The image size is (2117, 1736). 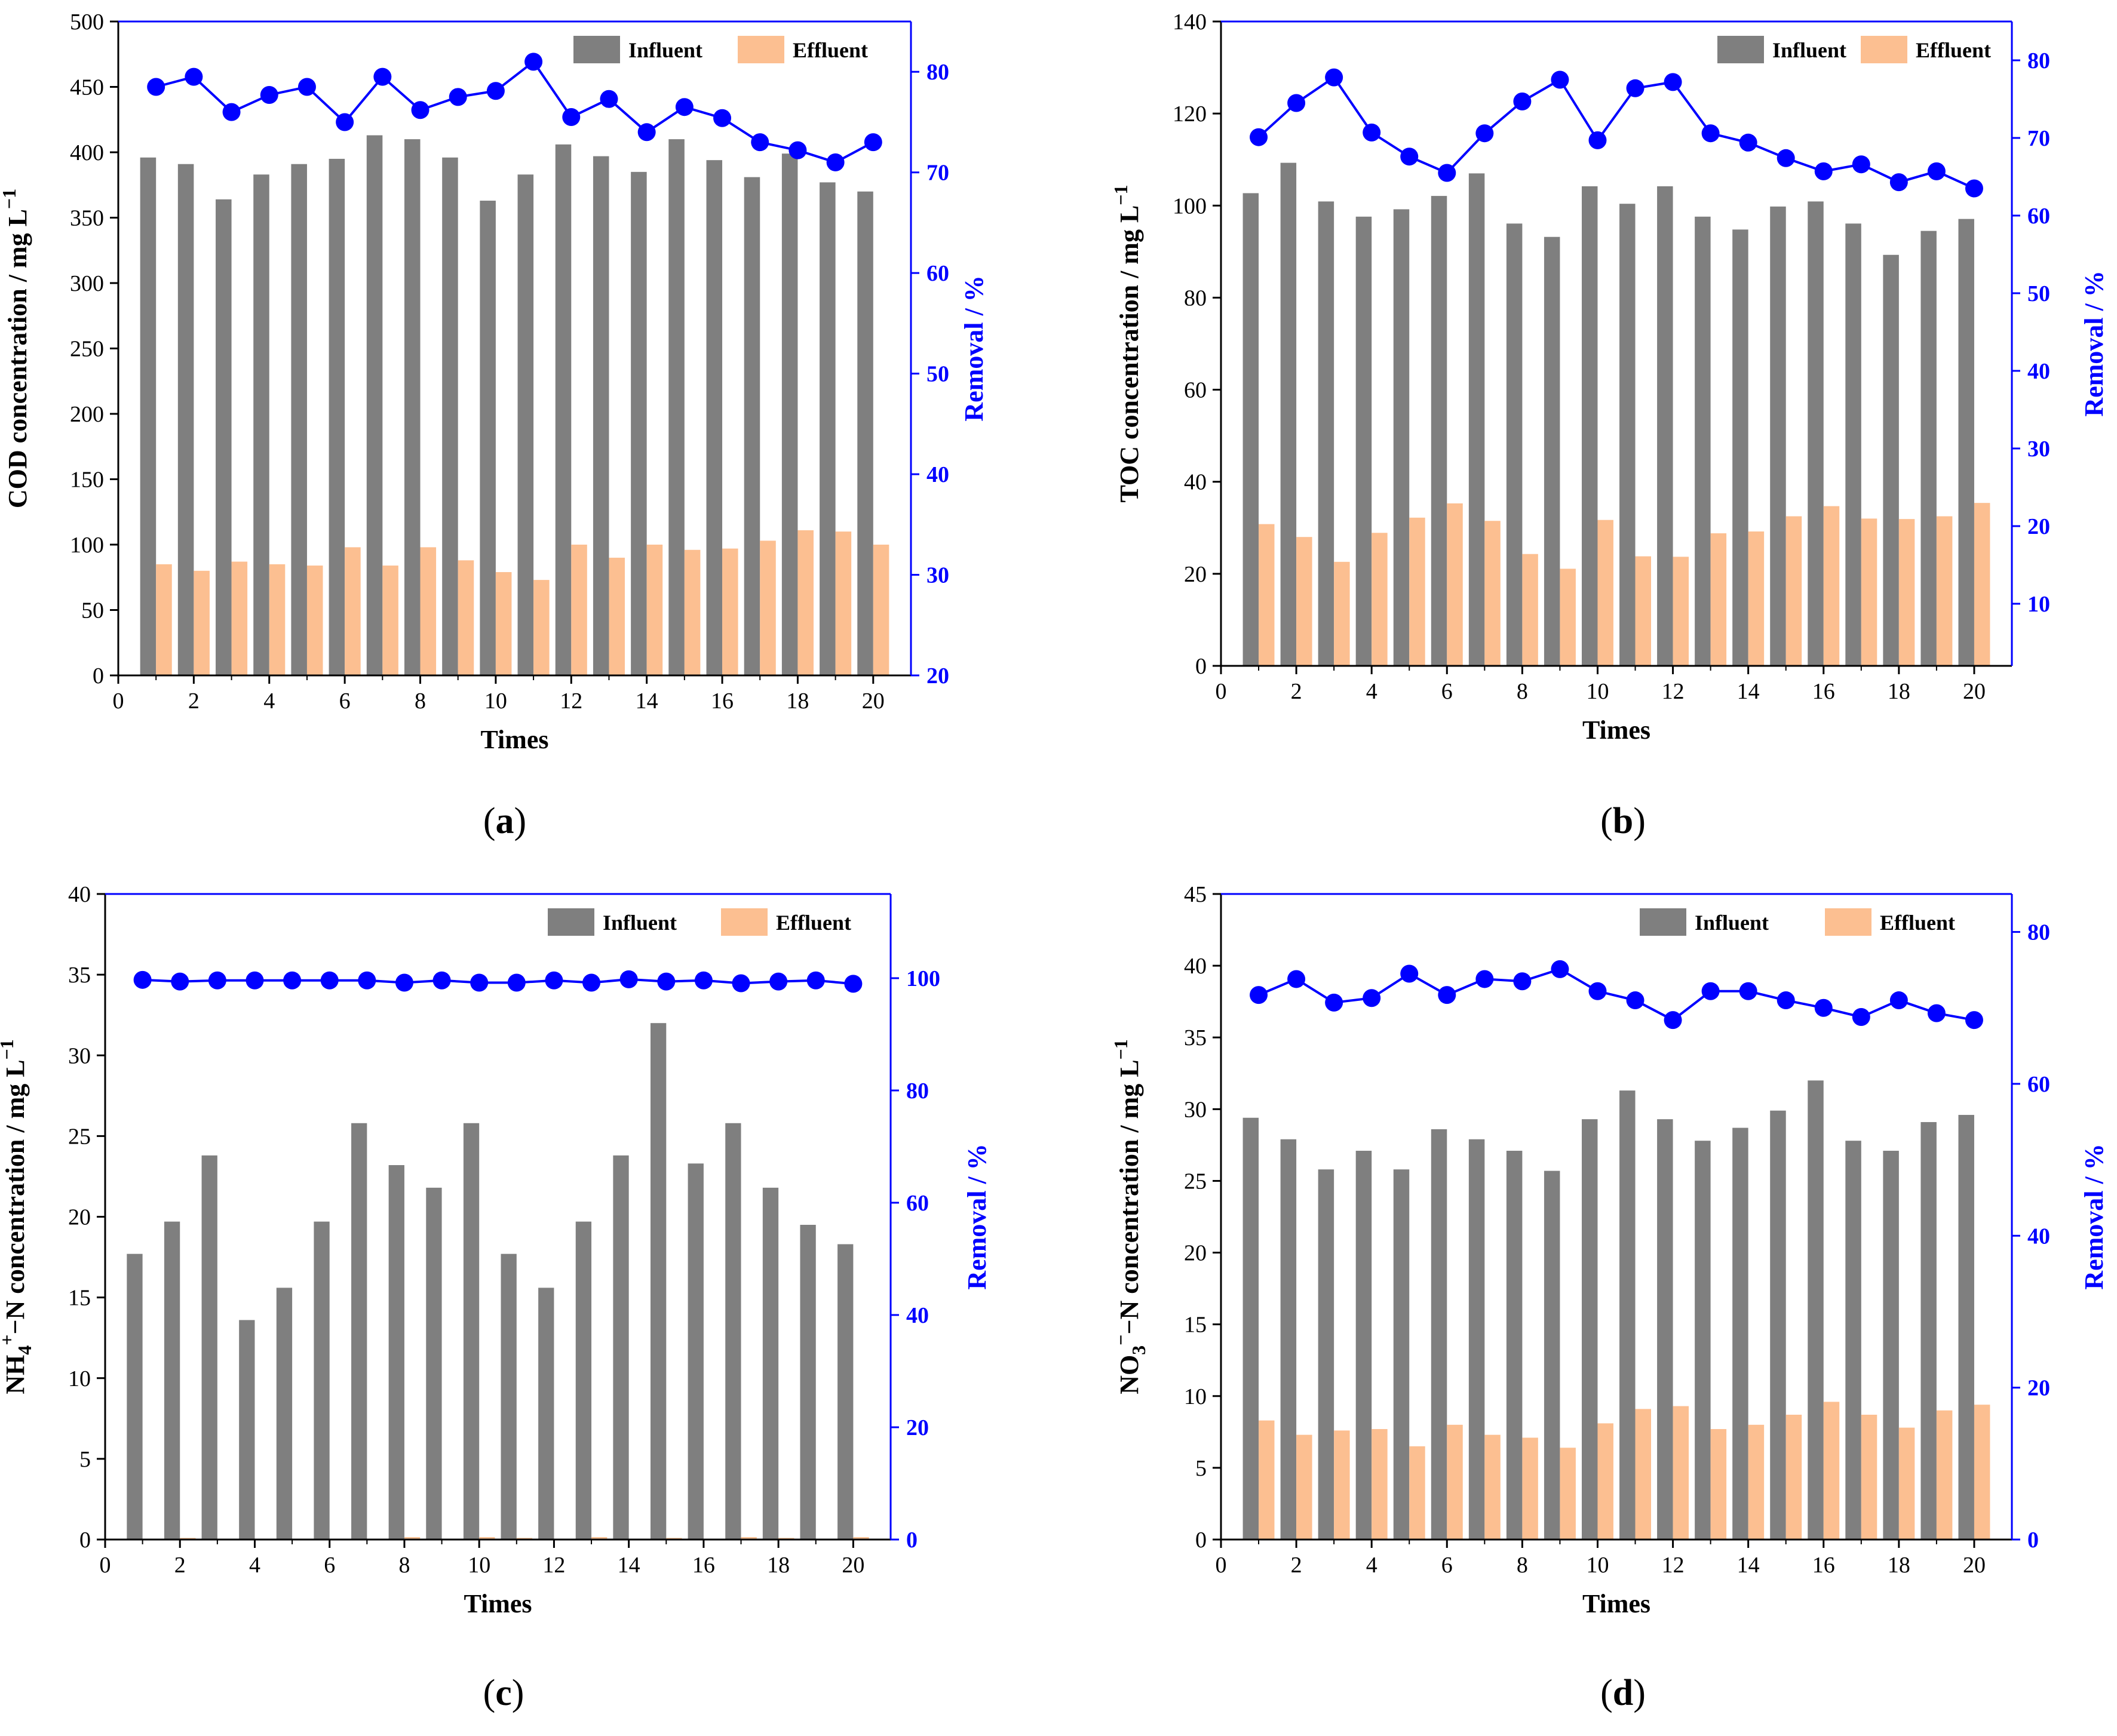 What do you see at coordinates (629, 1565) in the screenshot?
I see `x-tick-label: 14` at bounding box center [629, 1565].